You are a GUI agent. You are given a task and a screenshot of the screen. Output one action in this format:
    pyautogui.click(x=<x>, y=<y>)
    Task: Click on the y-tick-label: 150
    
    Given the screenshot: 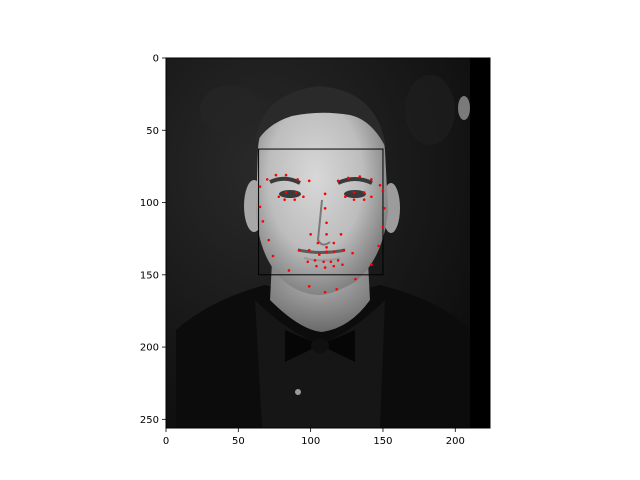 What is the action you would take?
    pyautogui.click(x=149, y=275)
    